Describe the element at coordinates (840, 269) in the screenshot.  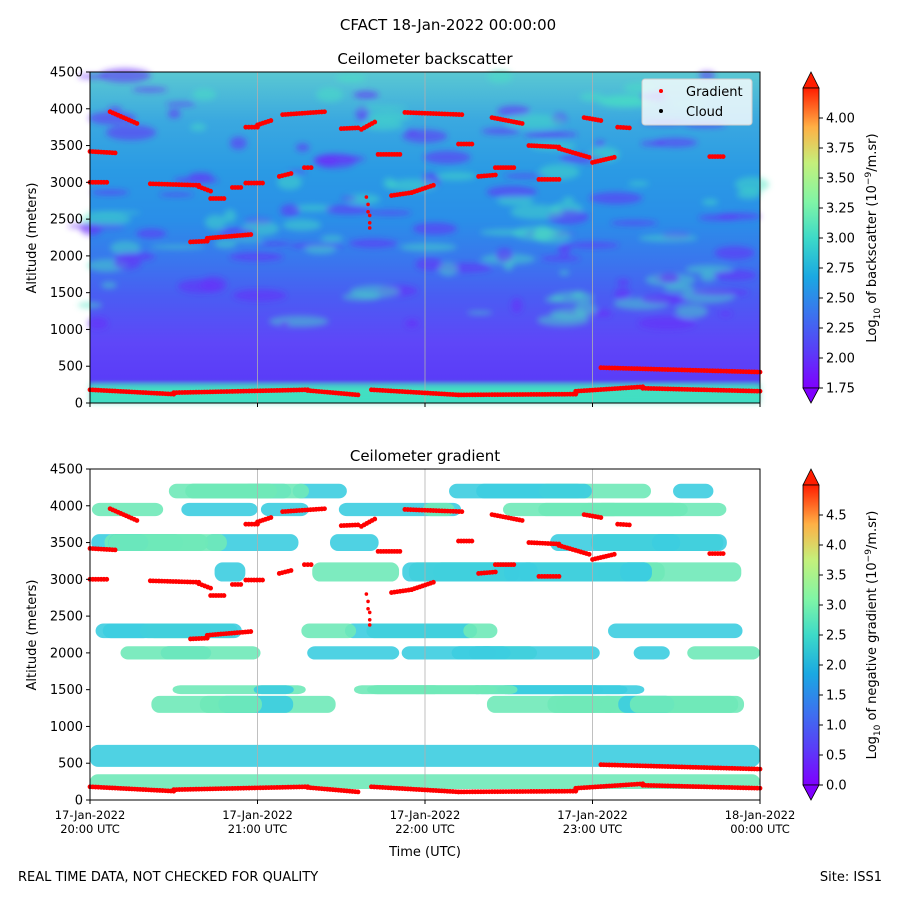
I see `colorbar-tick-label: 2.75` at that location.